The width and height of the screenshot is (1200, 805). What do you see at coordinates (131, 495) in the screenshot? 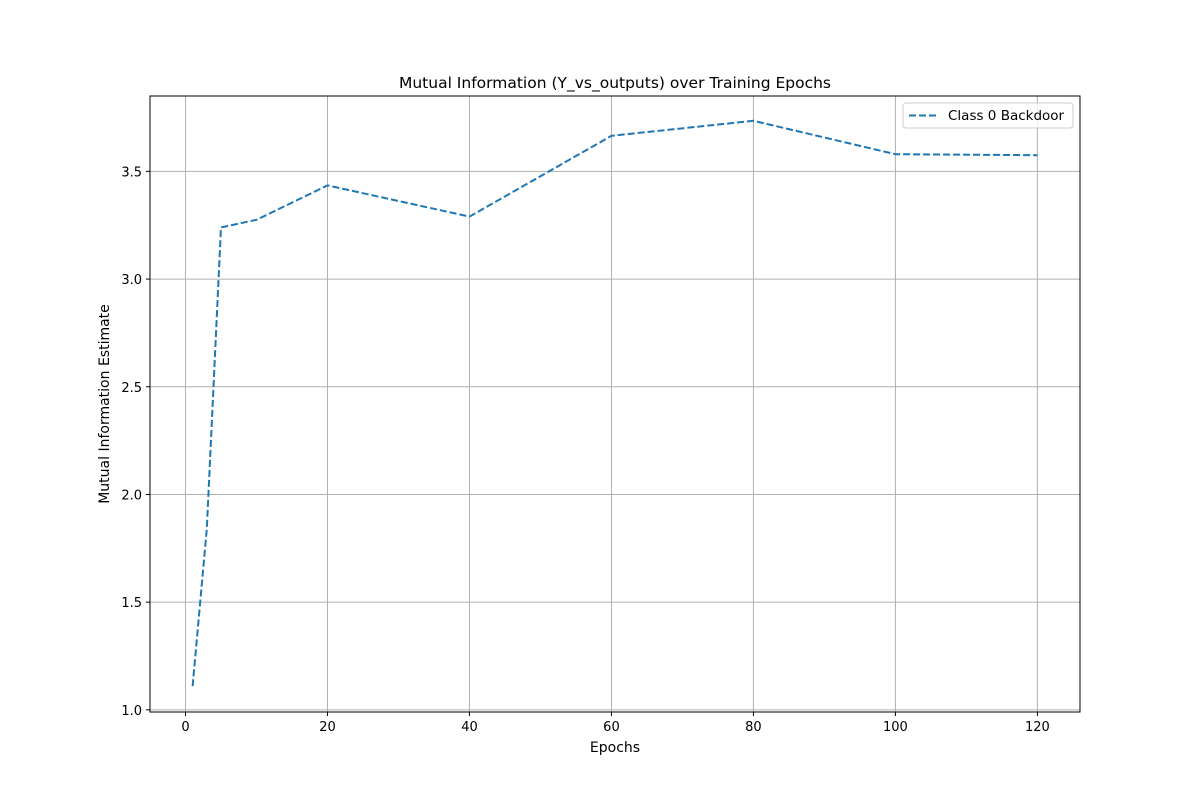
I see `y-tick-label: 2.0` at bounding box center [131, 495].